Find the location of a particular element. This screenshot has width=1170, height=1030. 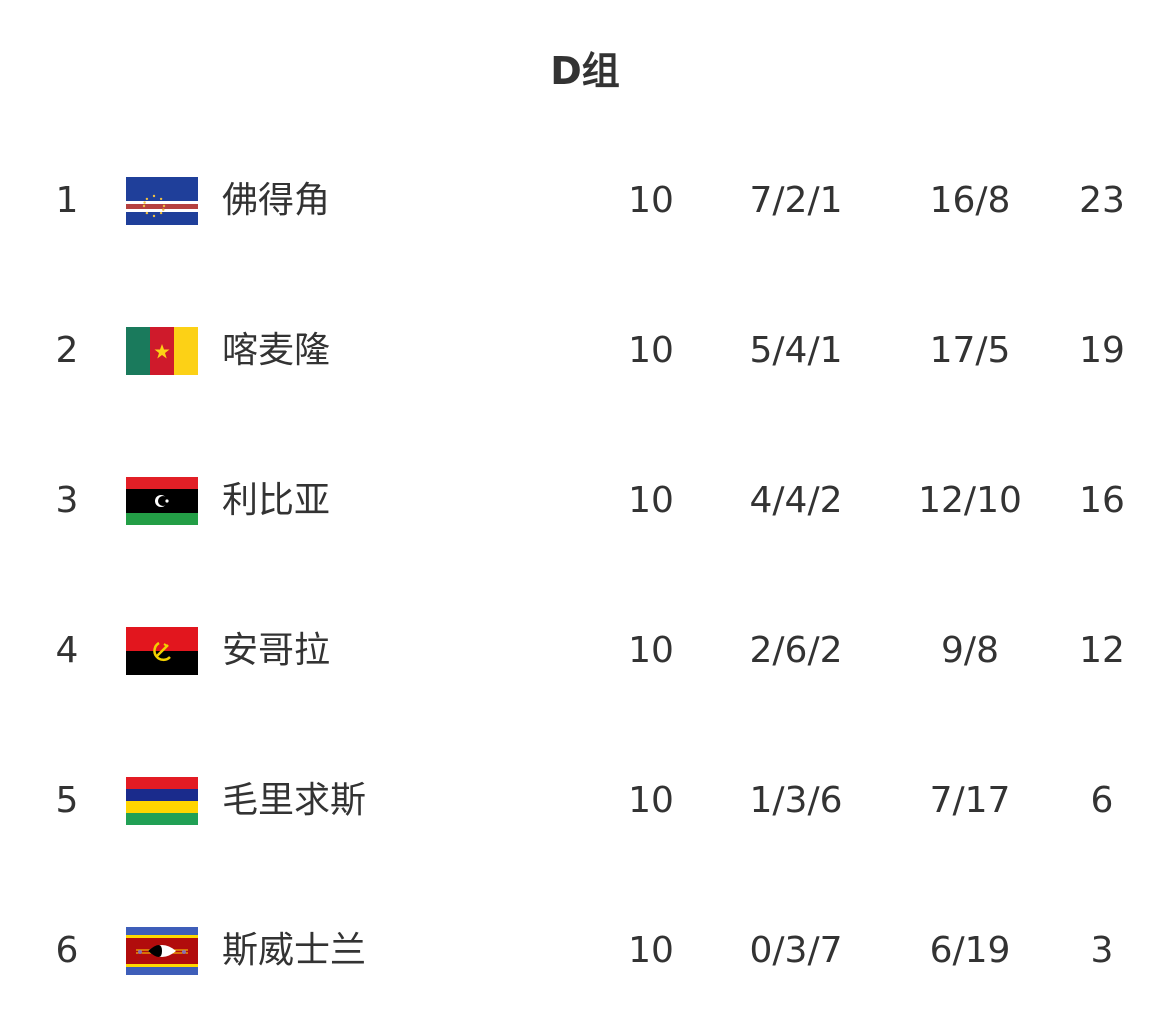

goals-for-against: 9/8 is located at coordinates (970, 650).